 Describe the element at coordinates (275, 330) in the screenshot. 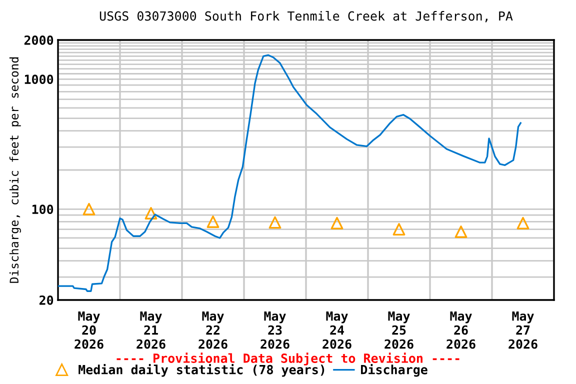

I see `x-tick-label: May 23 2026` at that location.